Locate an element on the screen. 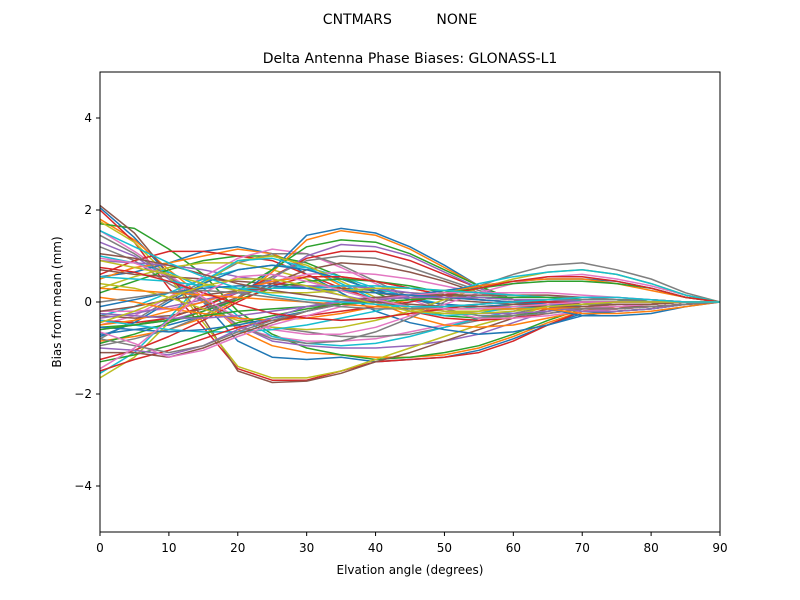 The image size is (800, 600). x-tick-label: 70 is located at coordinates (582, 548).